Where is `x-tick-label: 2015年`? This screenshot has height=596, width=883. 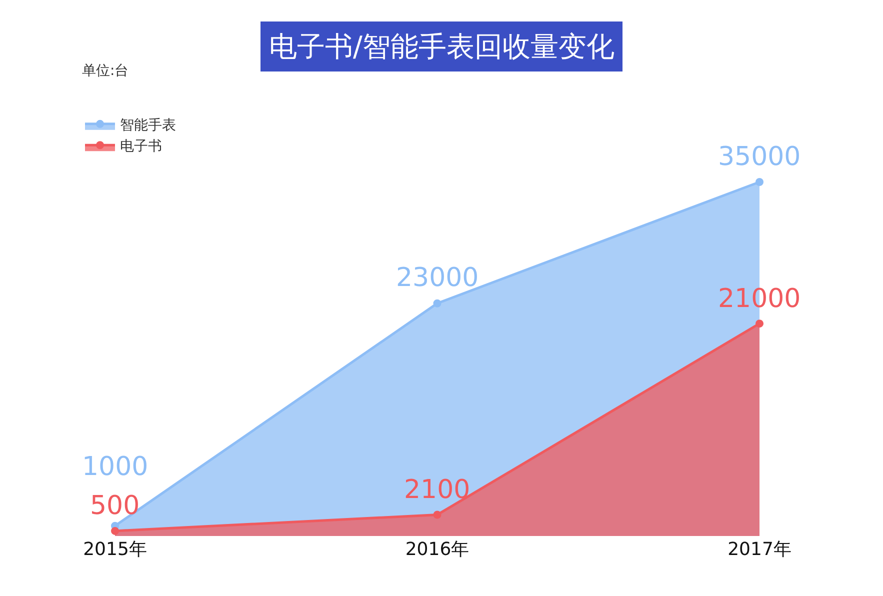 x-tick-label: 2015年 is located at coordinates (115, 549).